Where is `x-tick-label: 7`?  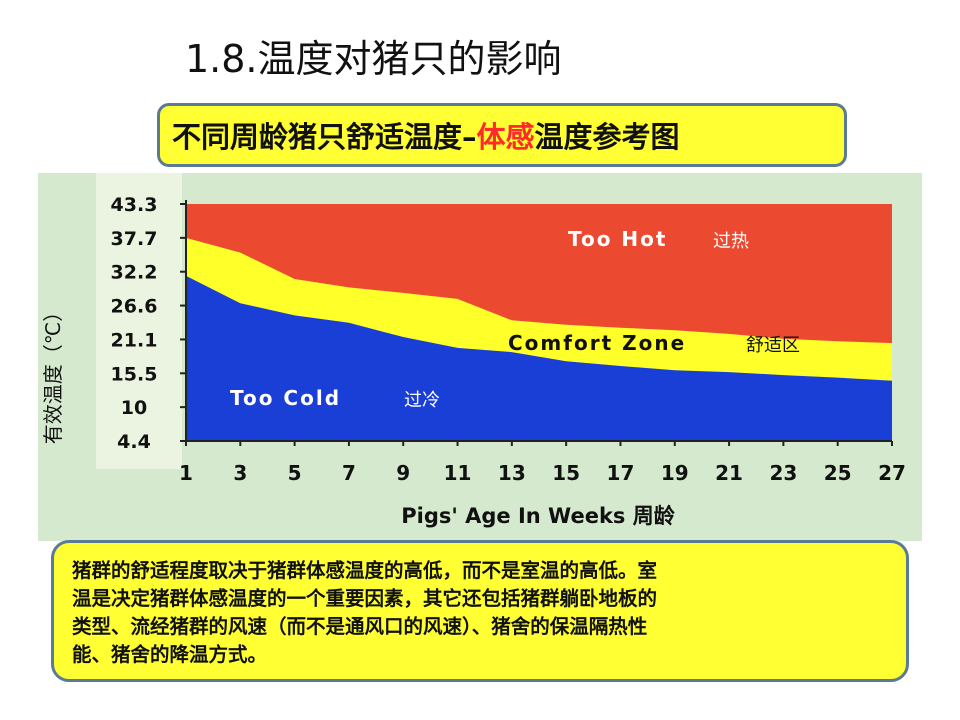 x-tick-label: 7 is located at coordinates (349, 473).